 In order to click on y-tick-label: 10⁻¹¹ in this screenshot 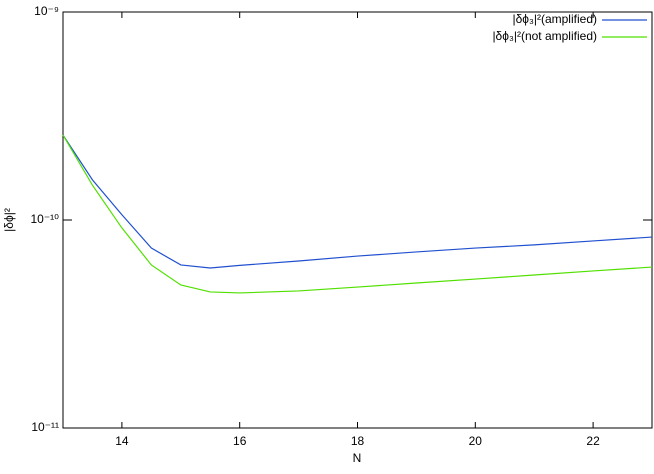, I will do `click(45, 427)`.